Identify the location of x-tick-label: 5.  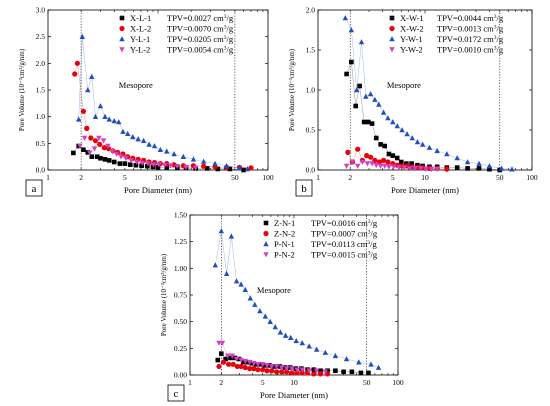
(125, 177).